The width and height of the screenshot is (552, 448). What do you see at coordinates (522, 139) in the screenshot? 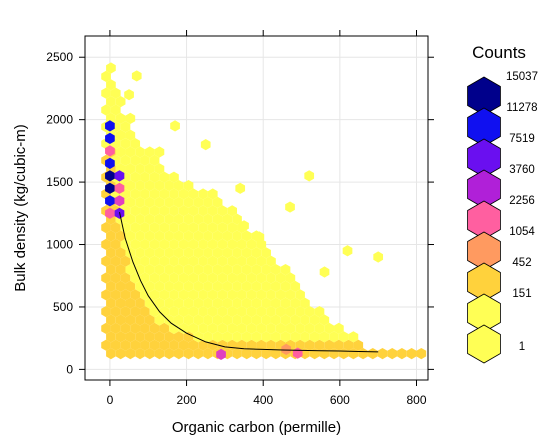
I see `legend-label: 7519` at bounding box center [522, 139].